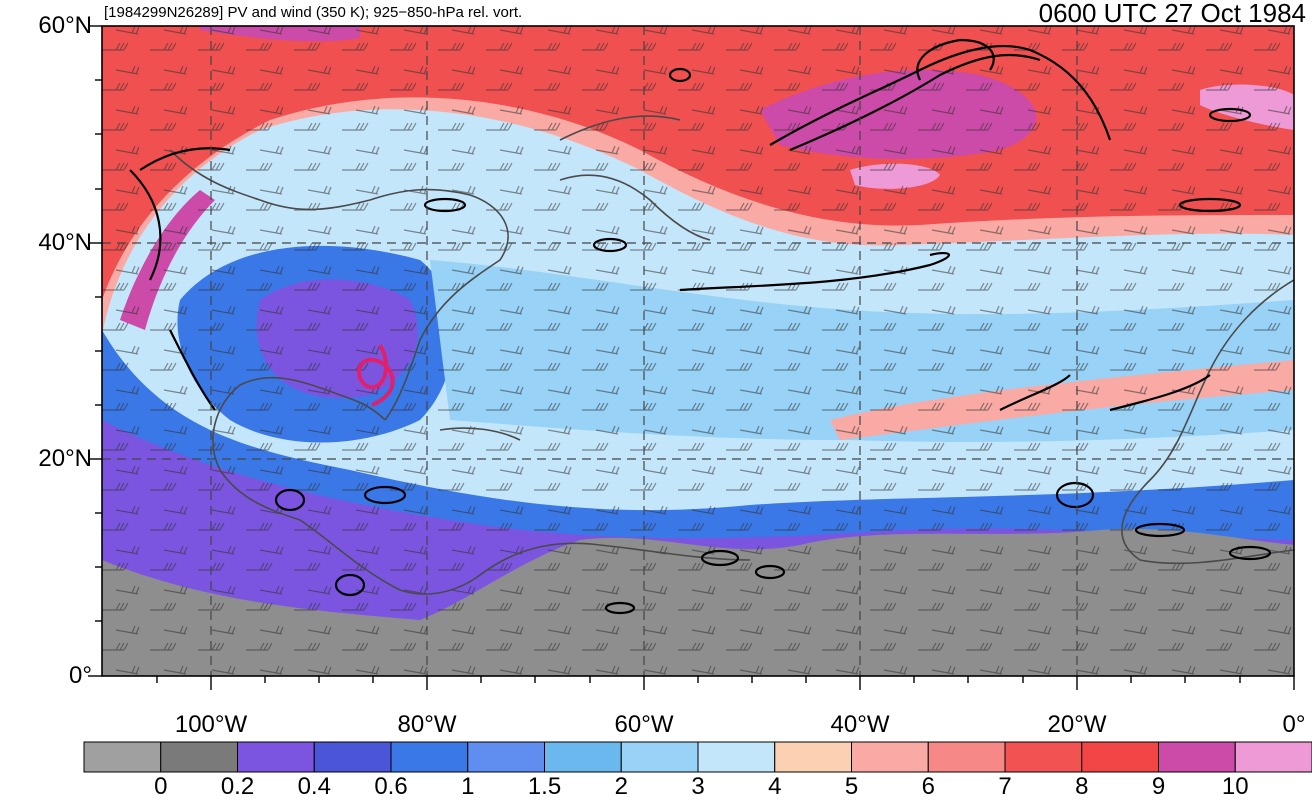 The width and height of the screenshot is (1312, 804). What do you see at coordinates (376, 375) in the screenshot?
I see `storm-track` at bounding box center [376, 375].